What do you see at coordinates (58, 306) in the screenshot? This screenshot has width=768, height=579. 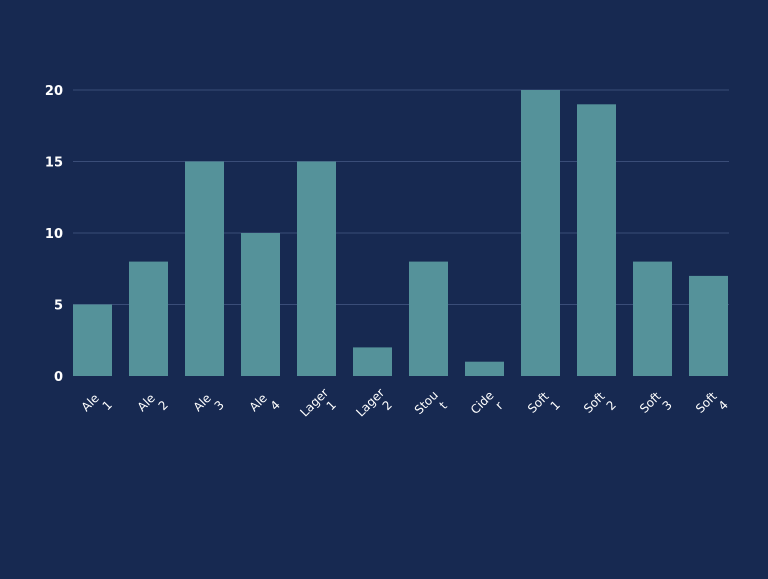 I see `y-tick-label: 5` at bounding box center [58, 306].